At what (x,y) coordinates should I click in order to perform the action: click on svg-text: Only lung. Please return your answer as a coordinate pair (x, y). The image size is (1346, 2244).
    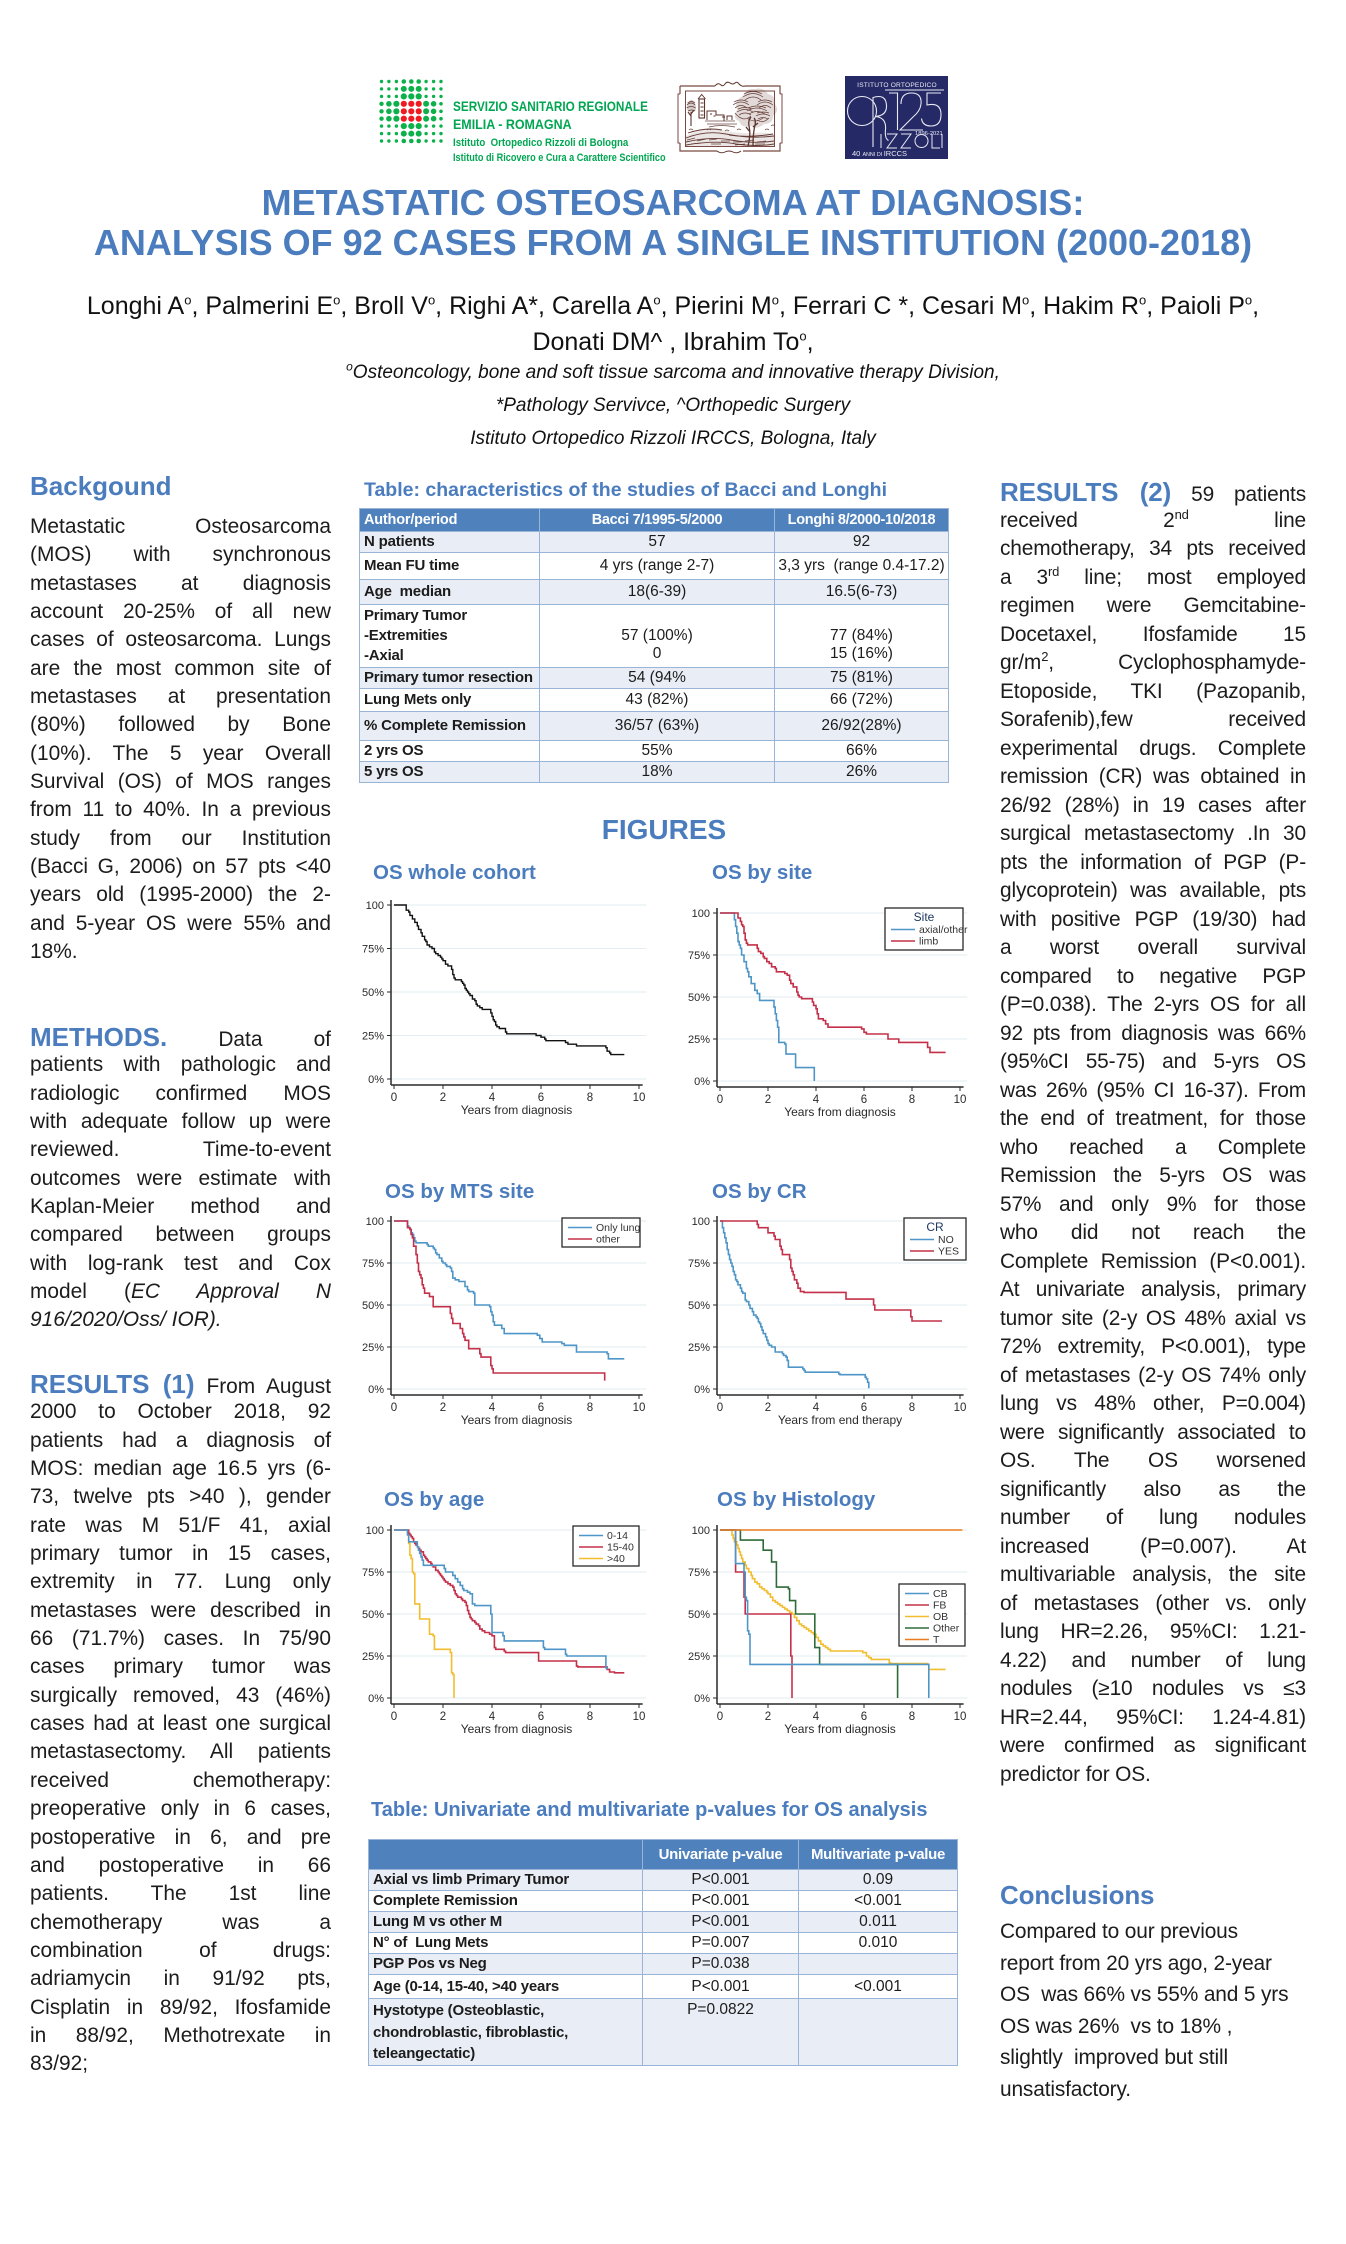
    Looking at the image, I should click on (618, 1228).